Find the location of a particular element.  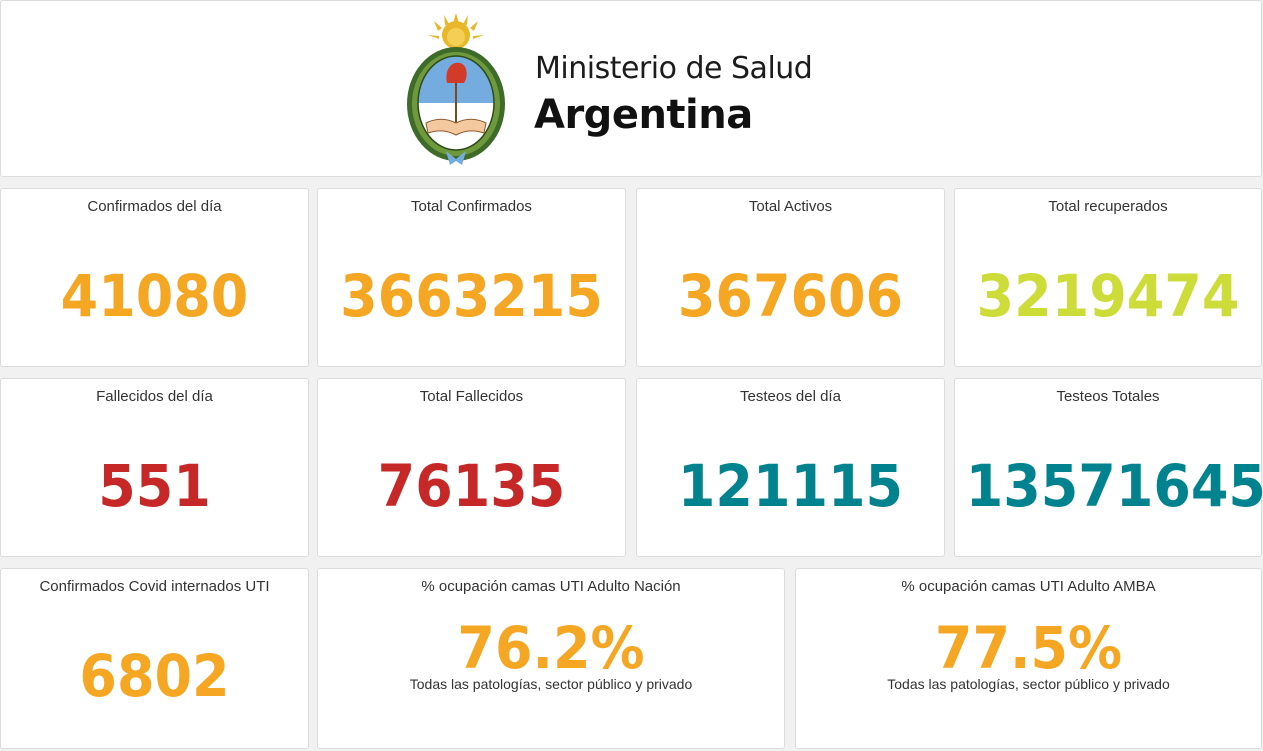

stat-value: 3219474 is located at coordinates (1108, 296).